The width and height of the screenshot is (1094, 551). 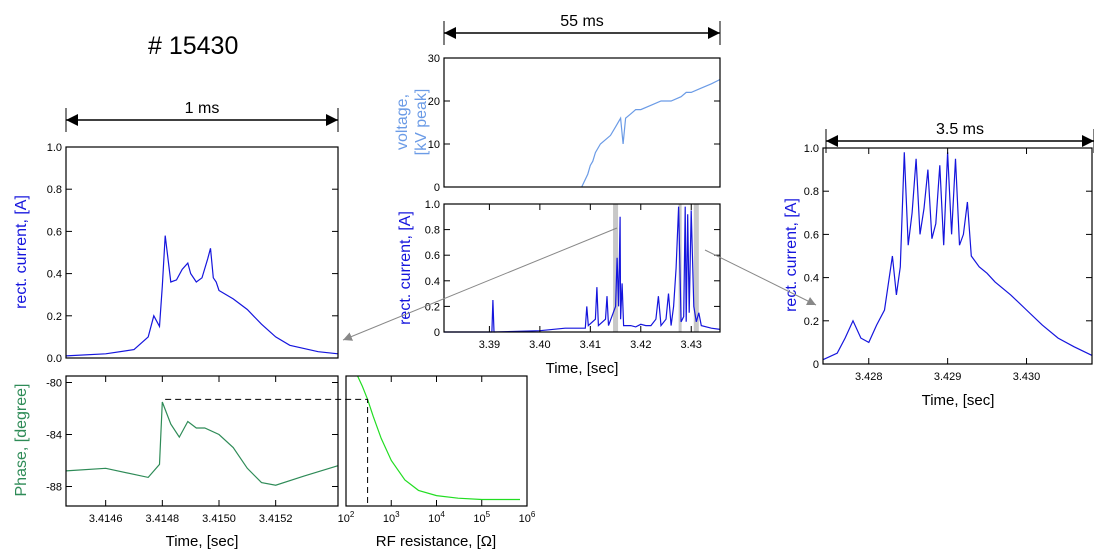 I want to click on x-tick-label: 3.43, so click(x=691, y=345).